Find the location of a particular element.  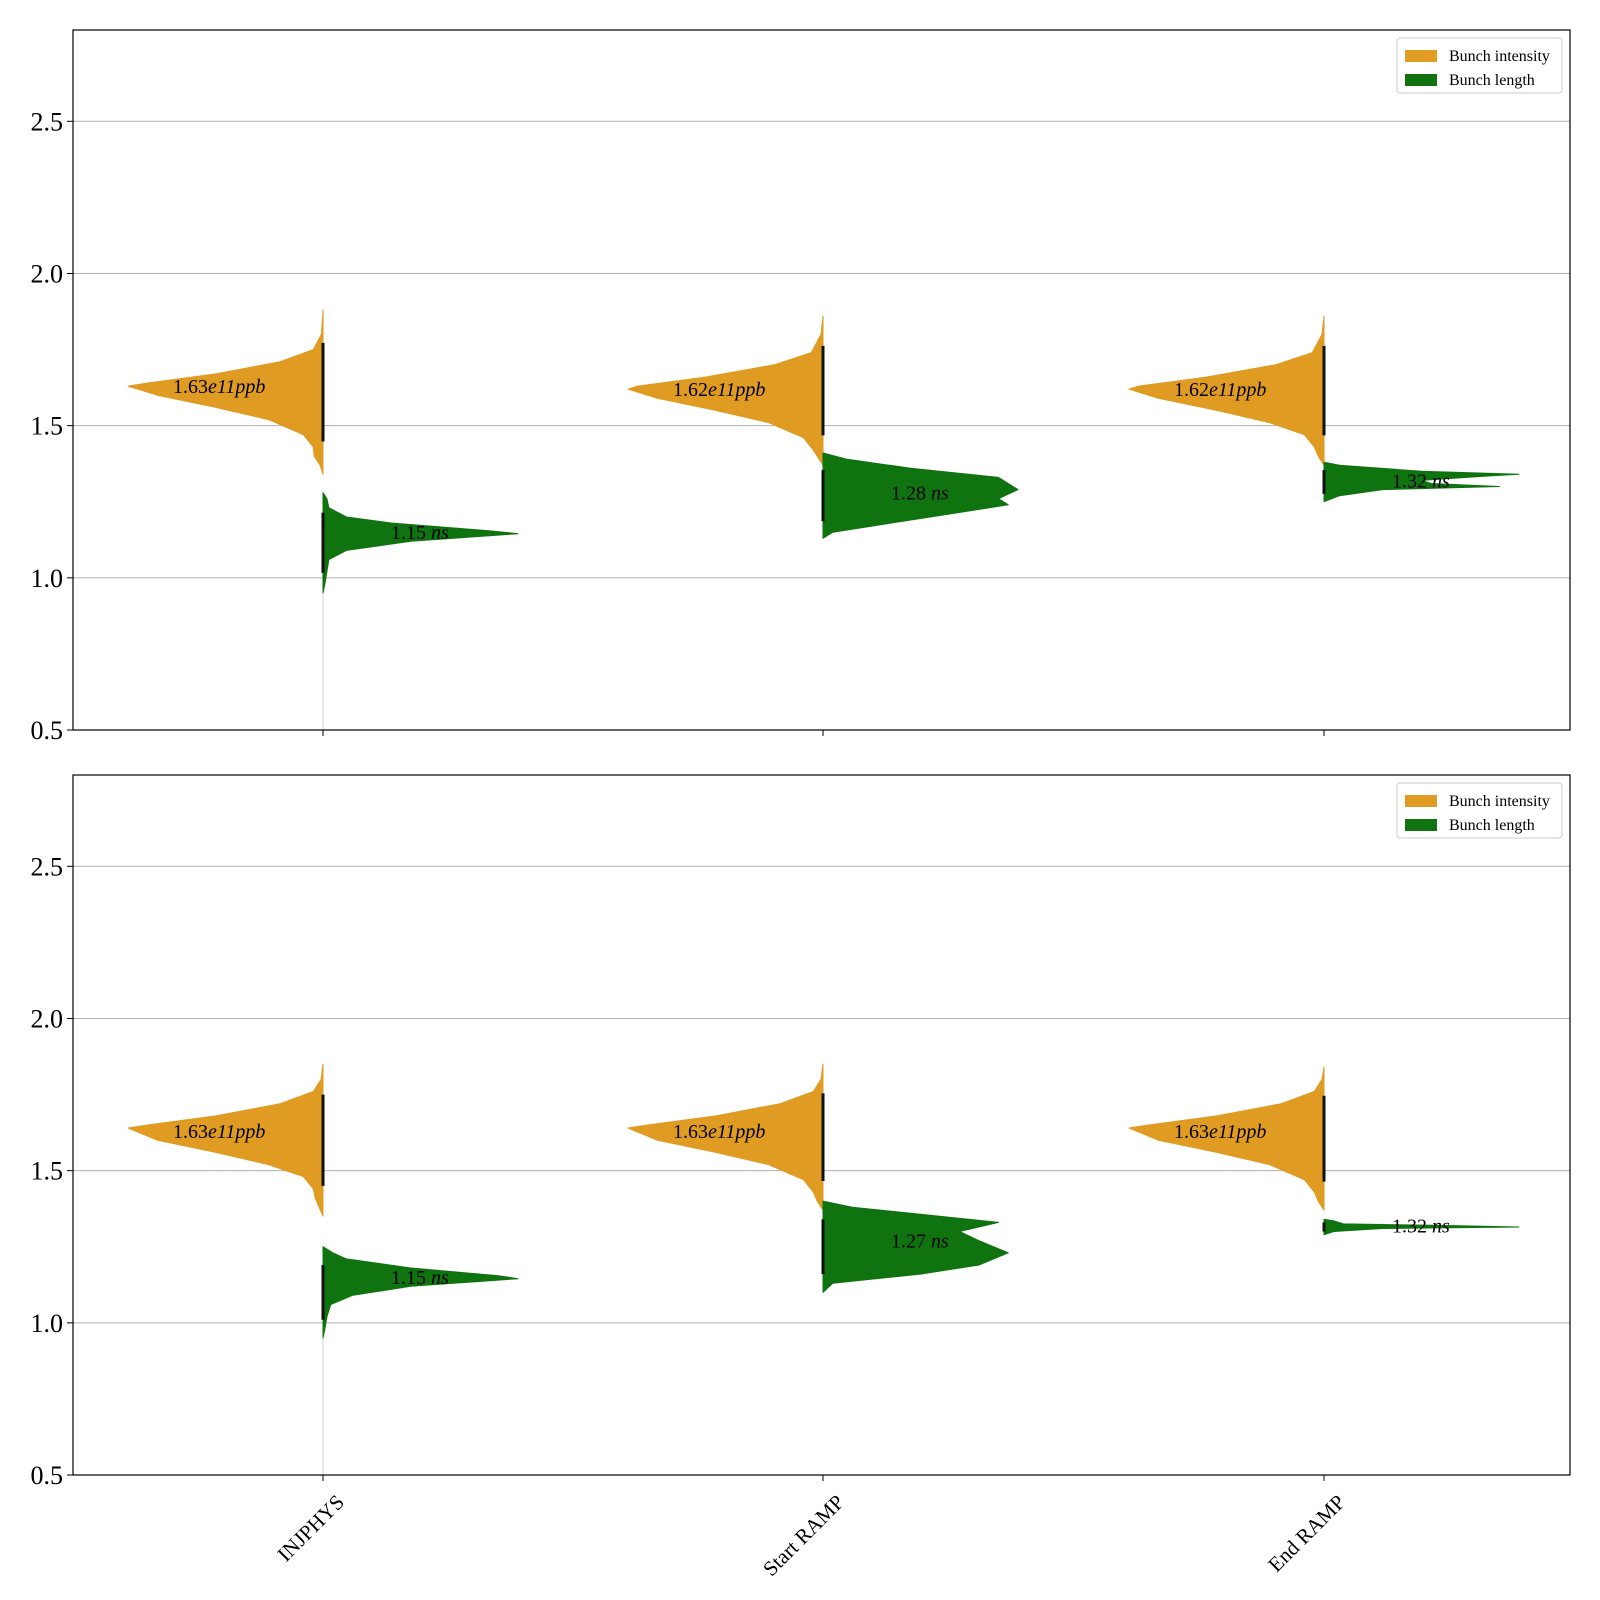

x-tick-label-end-ramp: End RAMP is located at coordinates (1306, 1533).